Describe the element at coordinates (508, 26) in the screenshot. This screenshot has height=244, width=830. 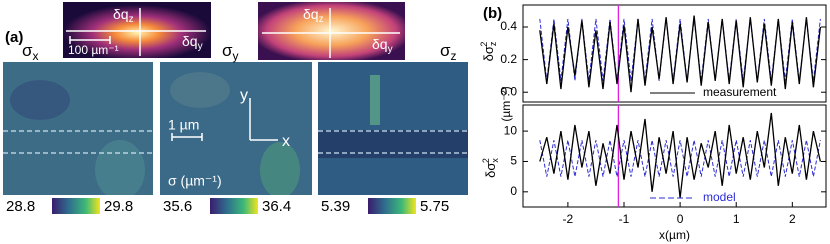
I see `y-tick-label: 0.4` at that location.